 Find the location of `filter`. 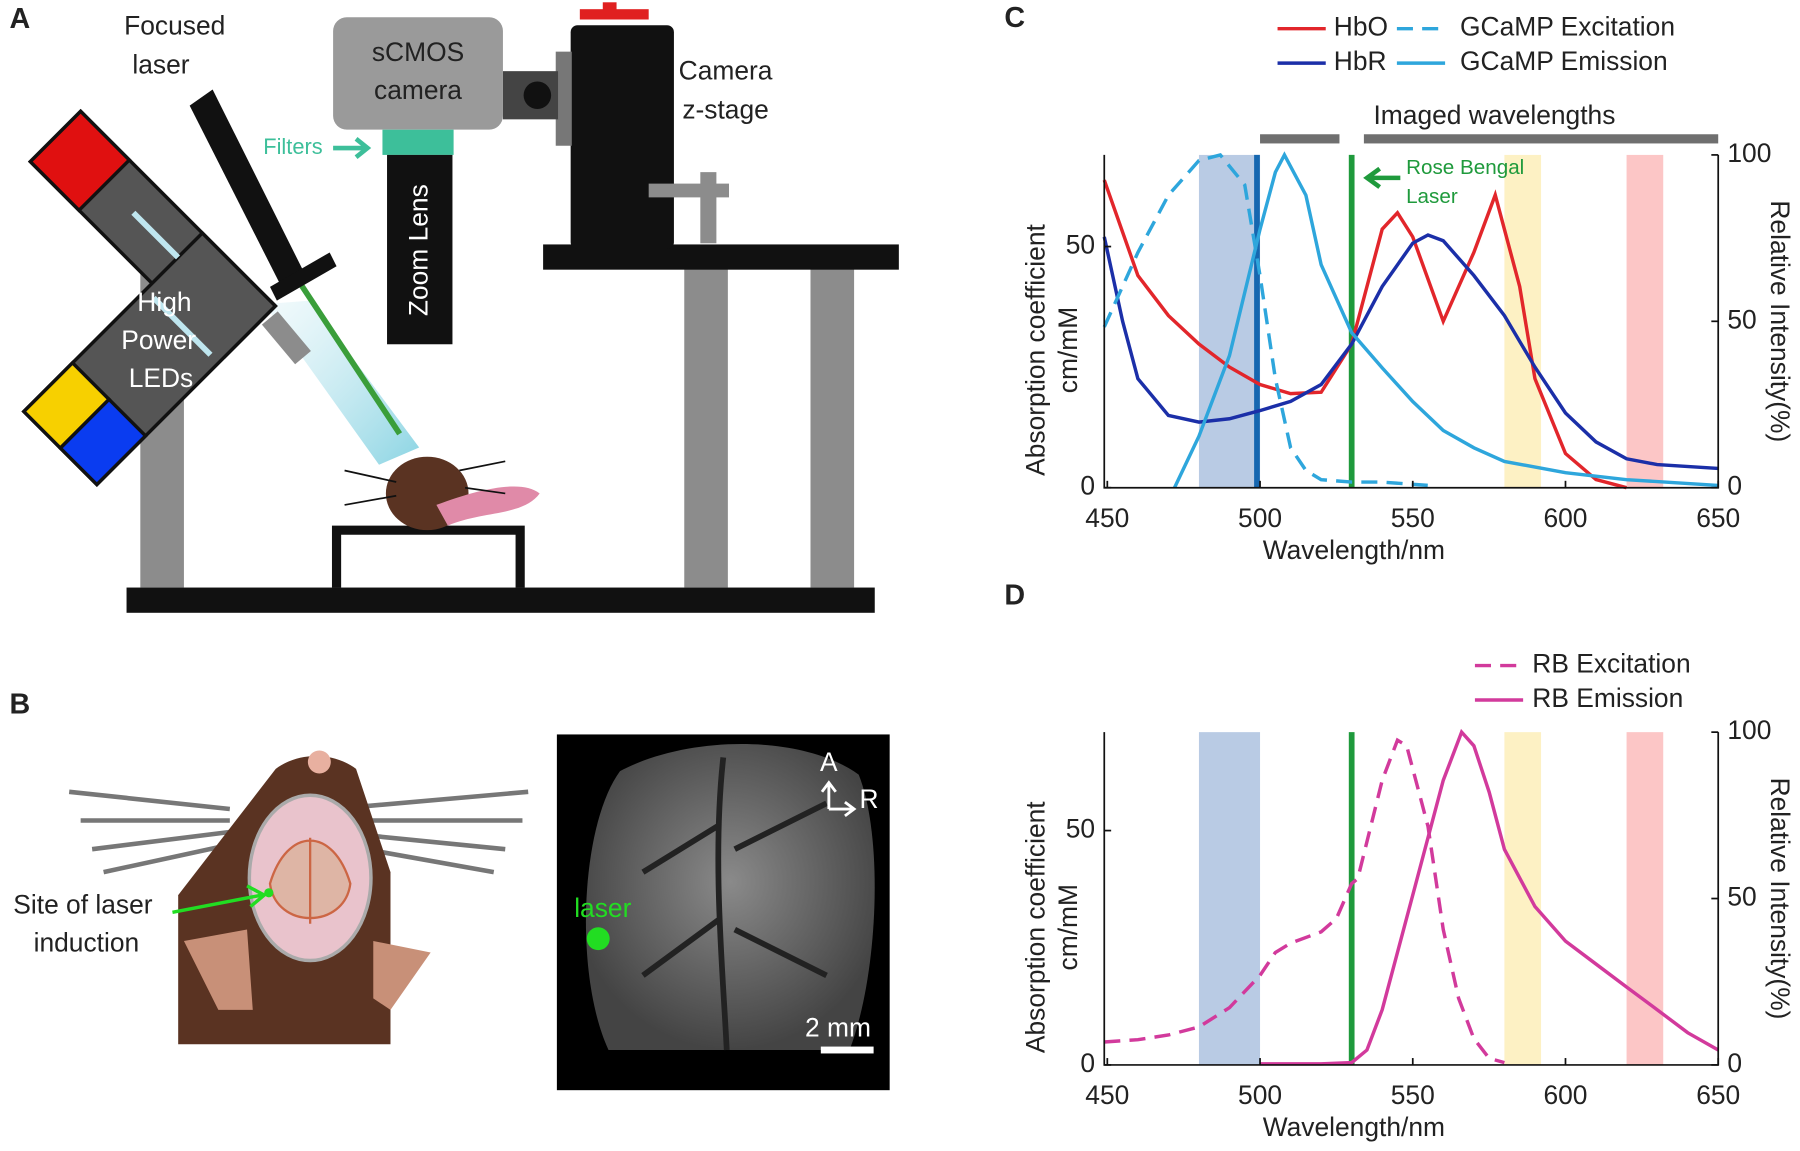

filter is located at coordinates (418, 142).